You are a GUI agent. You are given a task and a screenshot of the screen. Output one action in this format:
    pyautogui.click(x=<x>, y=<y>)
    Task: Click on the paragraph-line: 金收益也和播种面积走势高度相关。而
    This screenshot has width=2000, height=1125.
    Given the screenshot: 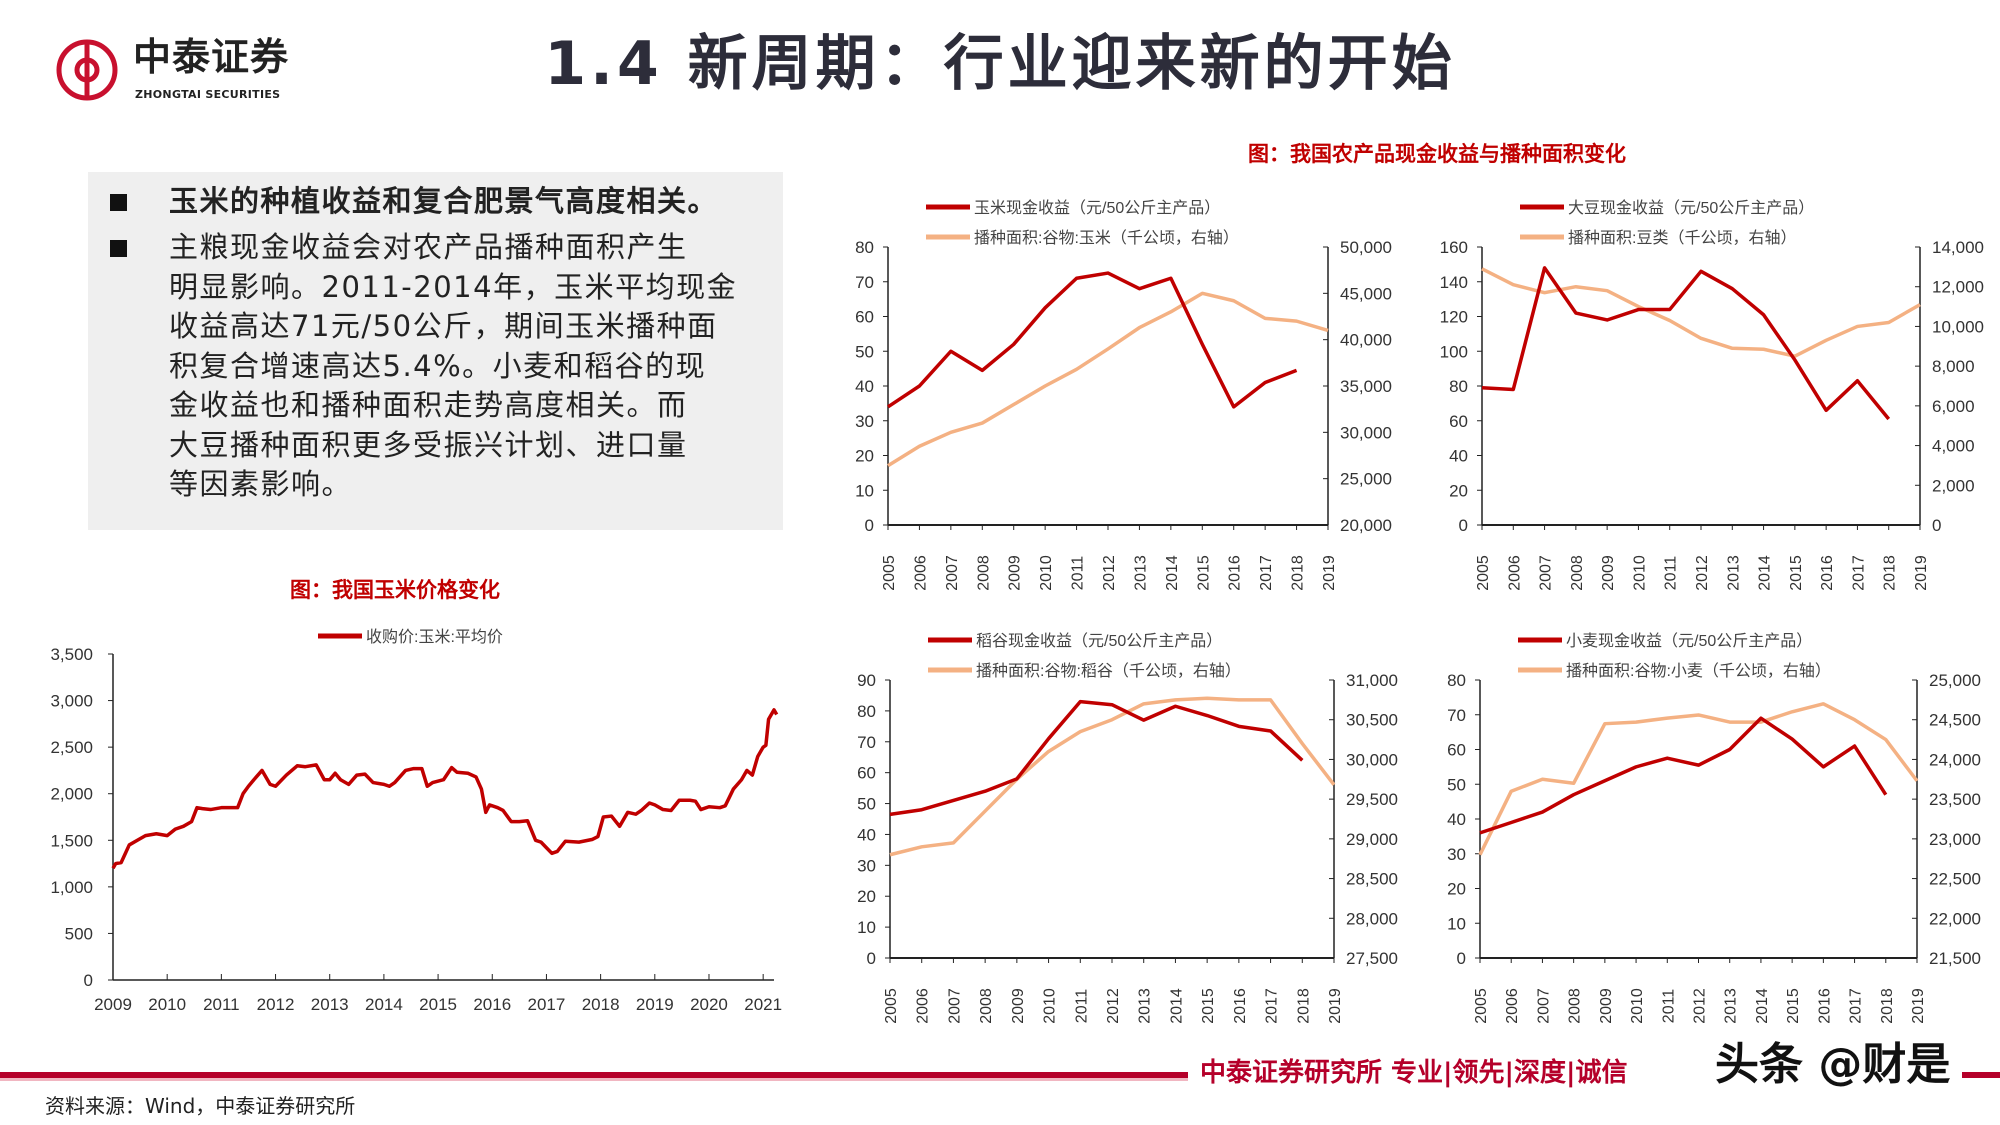 What is the action you would take?
    pyautogui.click(x=428, y=405)
    